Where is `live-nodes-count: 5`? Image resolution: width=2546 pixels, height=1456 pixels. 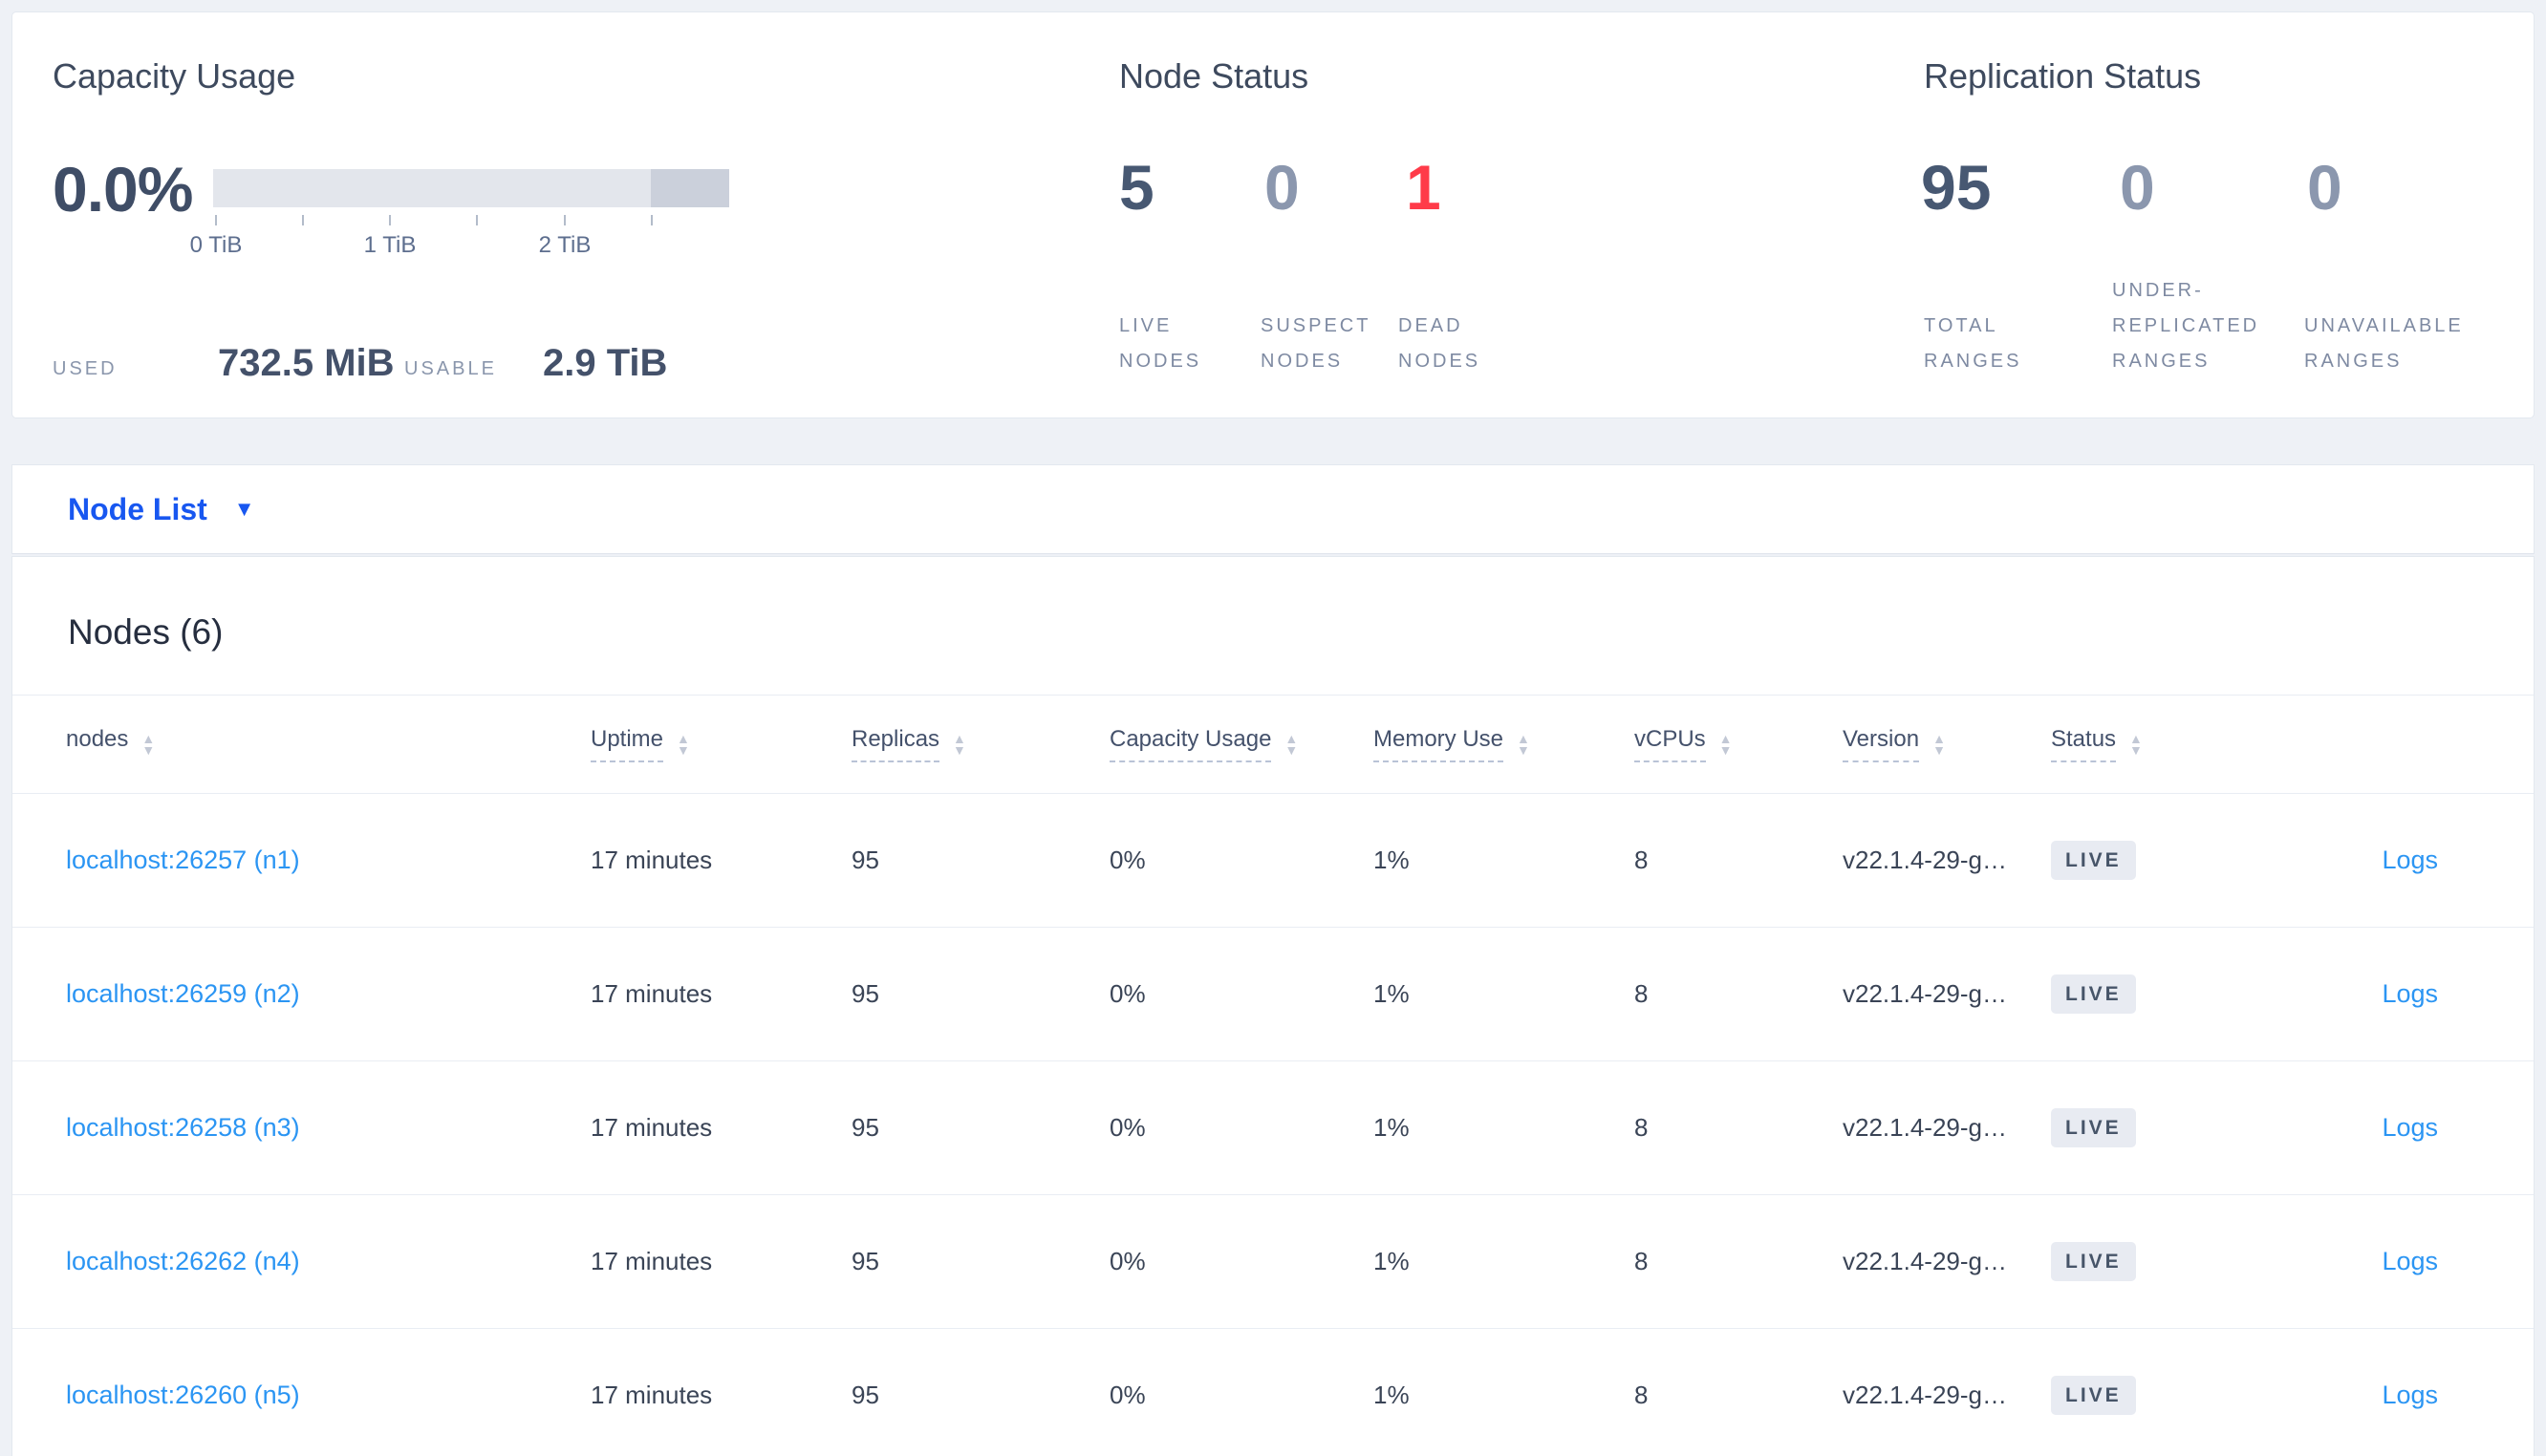 live-nodes-count: 5 is located at coordinates (1136, 188).